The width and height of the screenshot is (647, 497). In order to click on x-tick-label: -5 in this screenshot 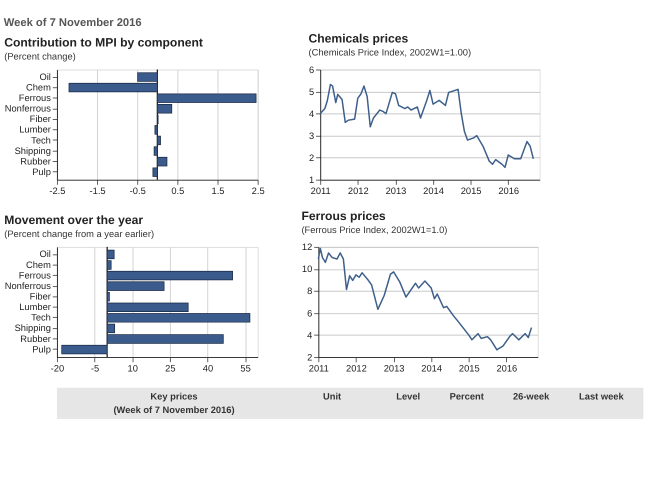, I will do `click(95, 369)`.